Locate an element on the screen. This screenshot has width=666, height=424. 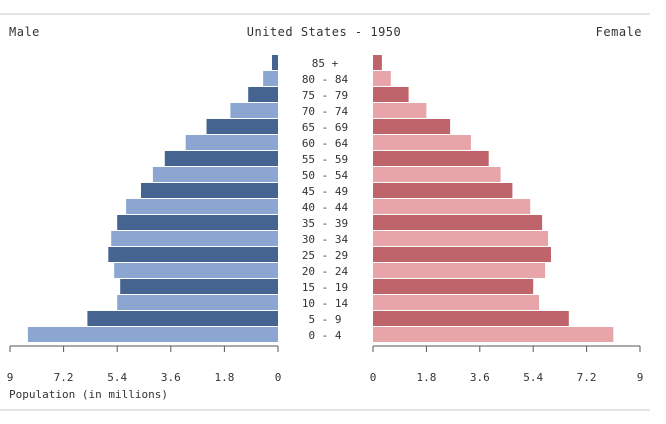
age-group-label: 55 - 59 is located at coordinates (325, 159).